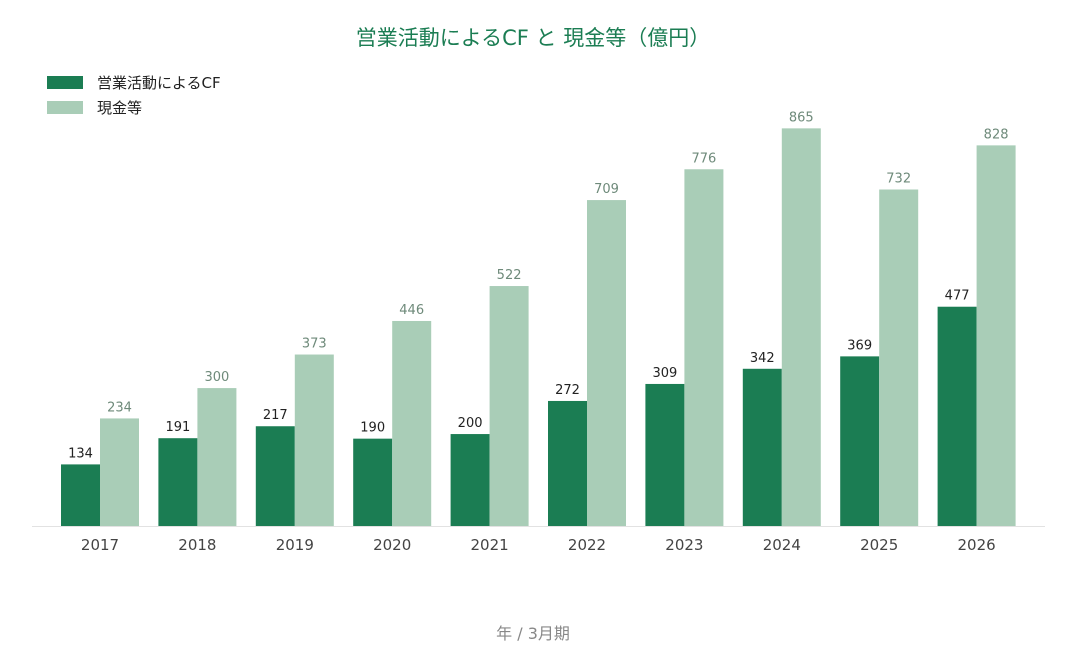  I want to click on bar-cash-2018, so click(217, 457).